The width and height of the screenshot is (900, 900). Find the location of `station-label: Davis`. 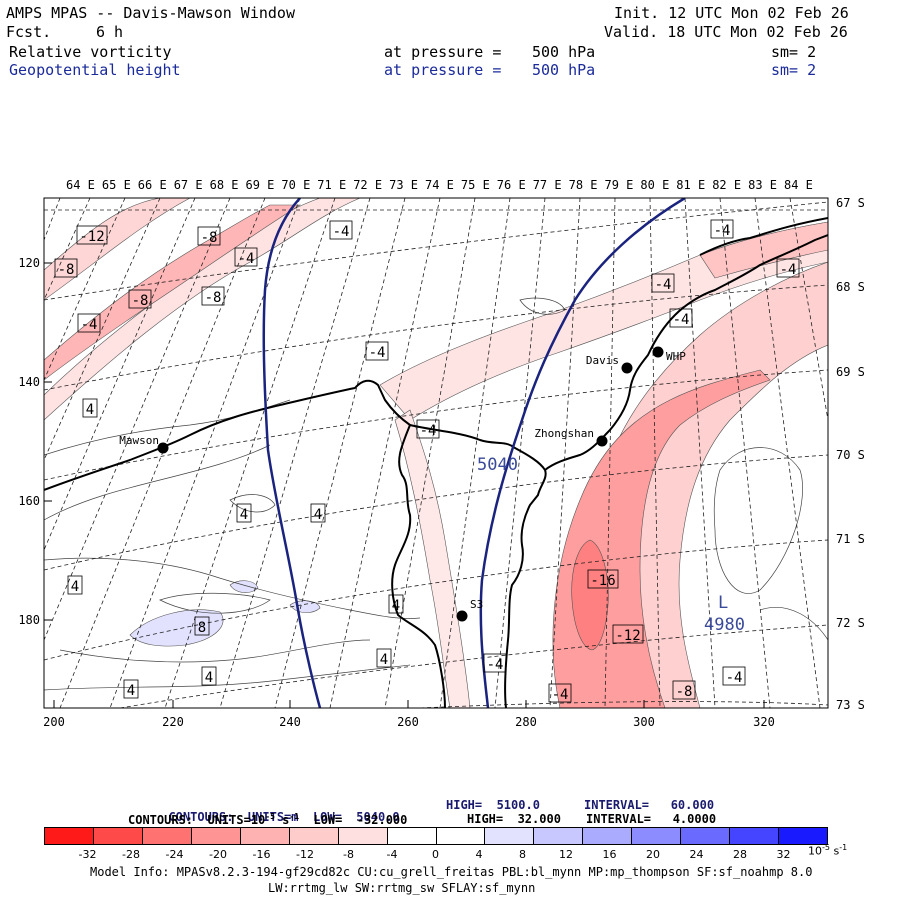

station-label: Davis is located at coordinates (602, 360).